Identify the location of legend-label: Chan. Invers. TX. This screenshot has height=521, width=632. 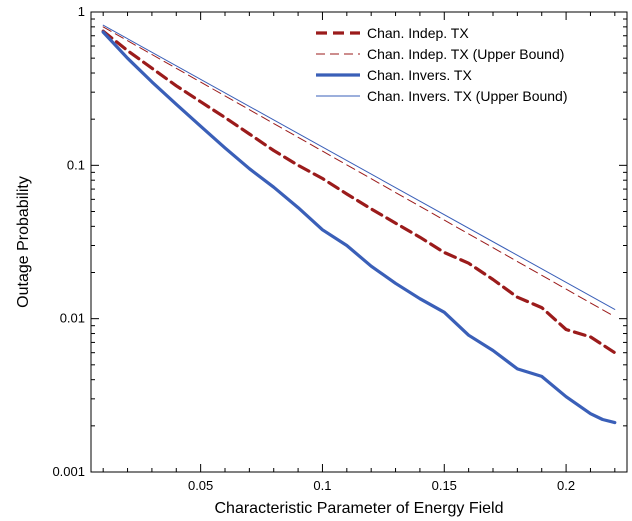
(419, 75).